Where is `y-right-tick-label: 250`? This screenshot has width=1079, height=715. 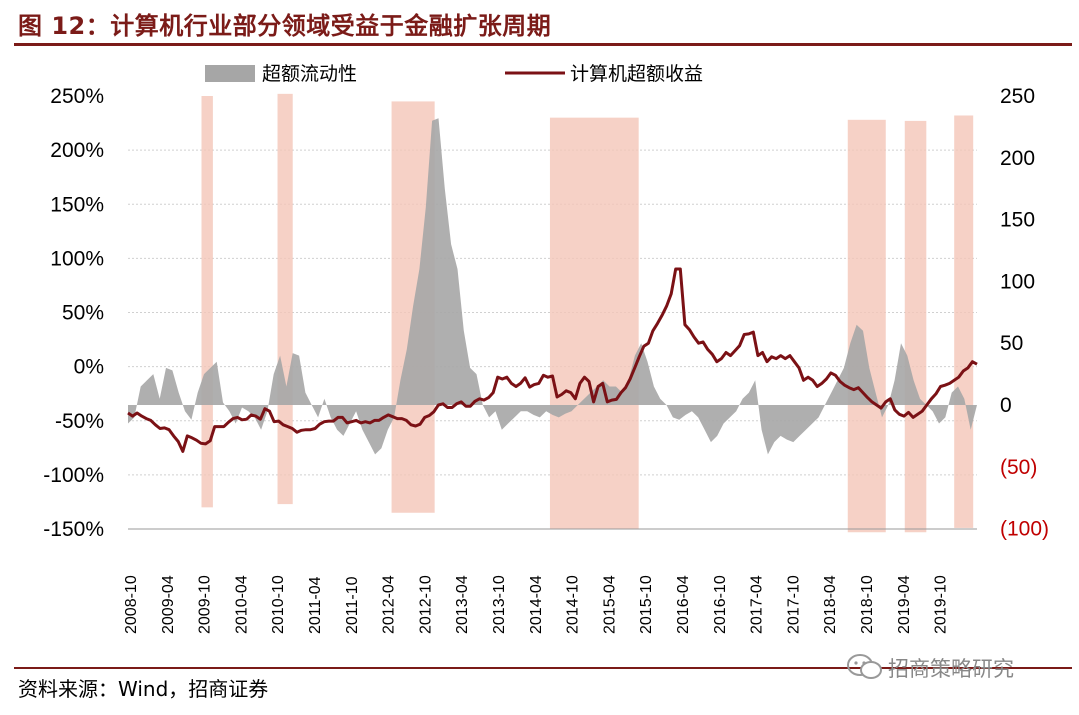
y-right-tick-label: 250 is located at coordinates (1017, 96).